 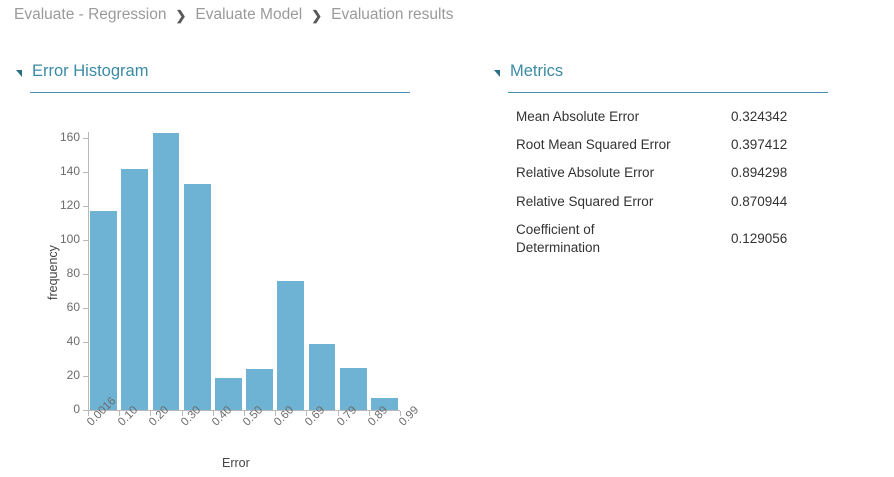 I want to click on metric-name: Root Mean Squared Error, so click(x=593, y=145).